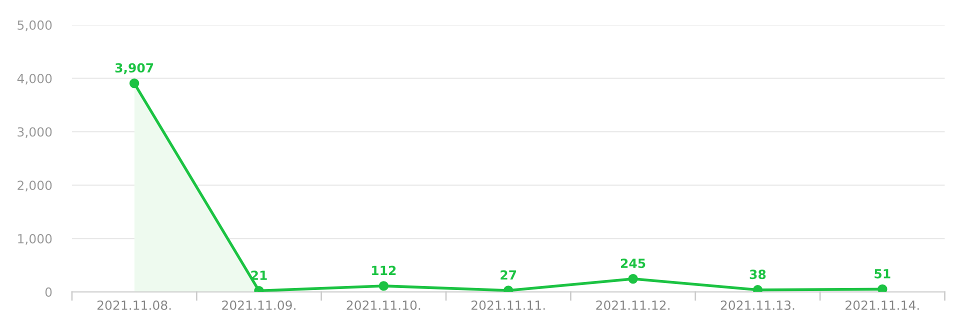 This screenshot has width=966, height=324. I want to click on y-tick-label: 1,000, so click(35, 239).